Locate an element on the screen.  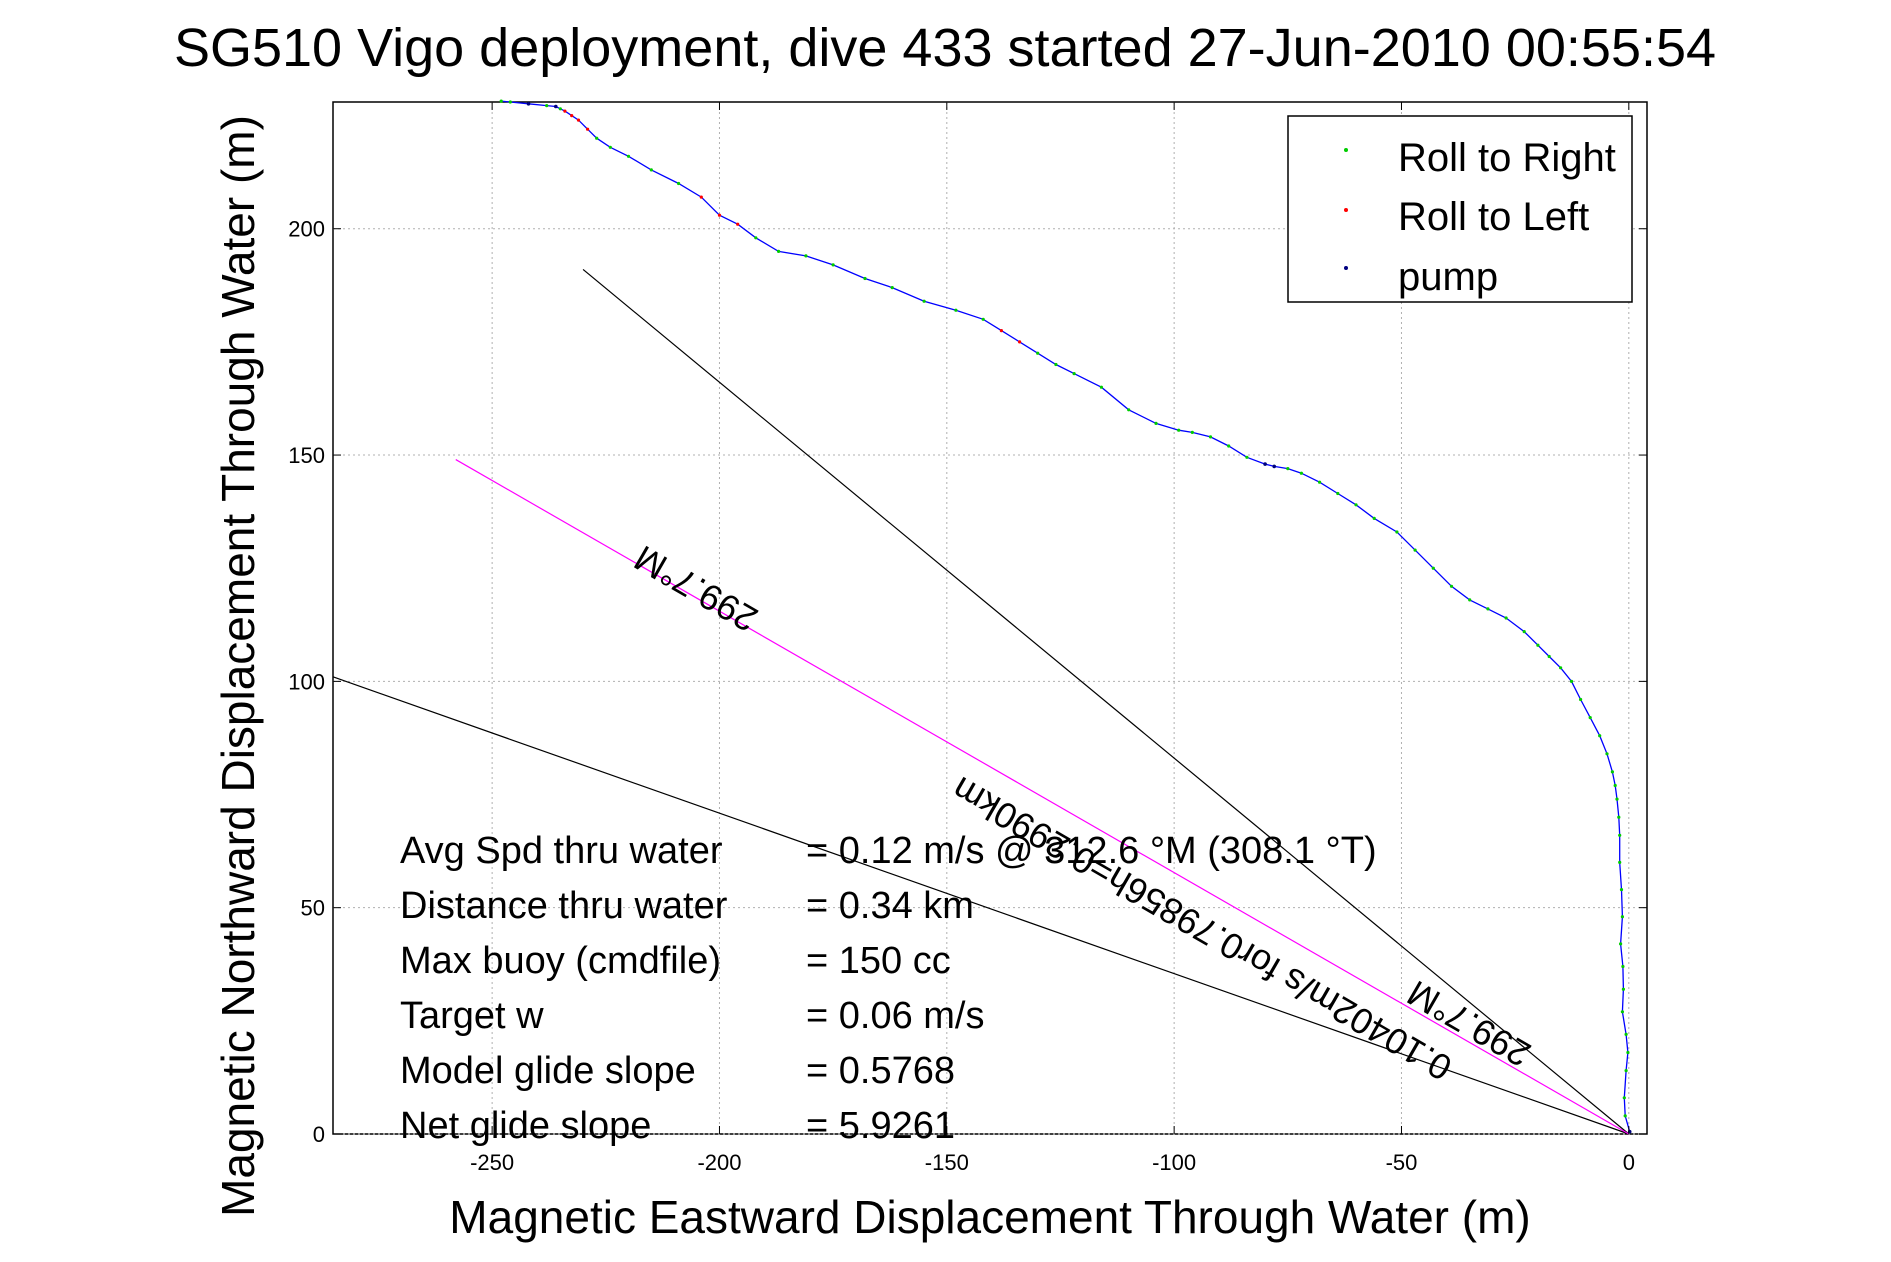
stat-label-distance: Distance thru water is located at coordinates (564, 906).